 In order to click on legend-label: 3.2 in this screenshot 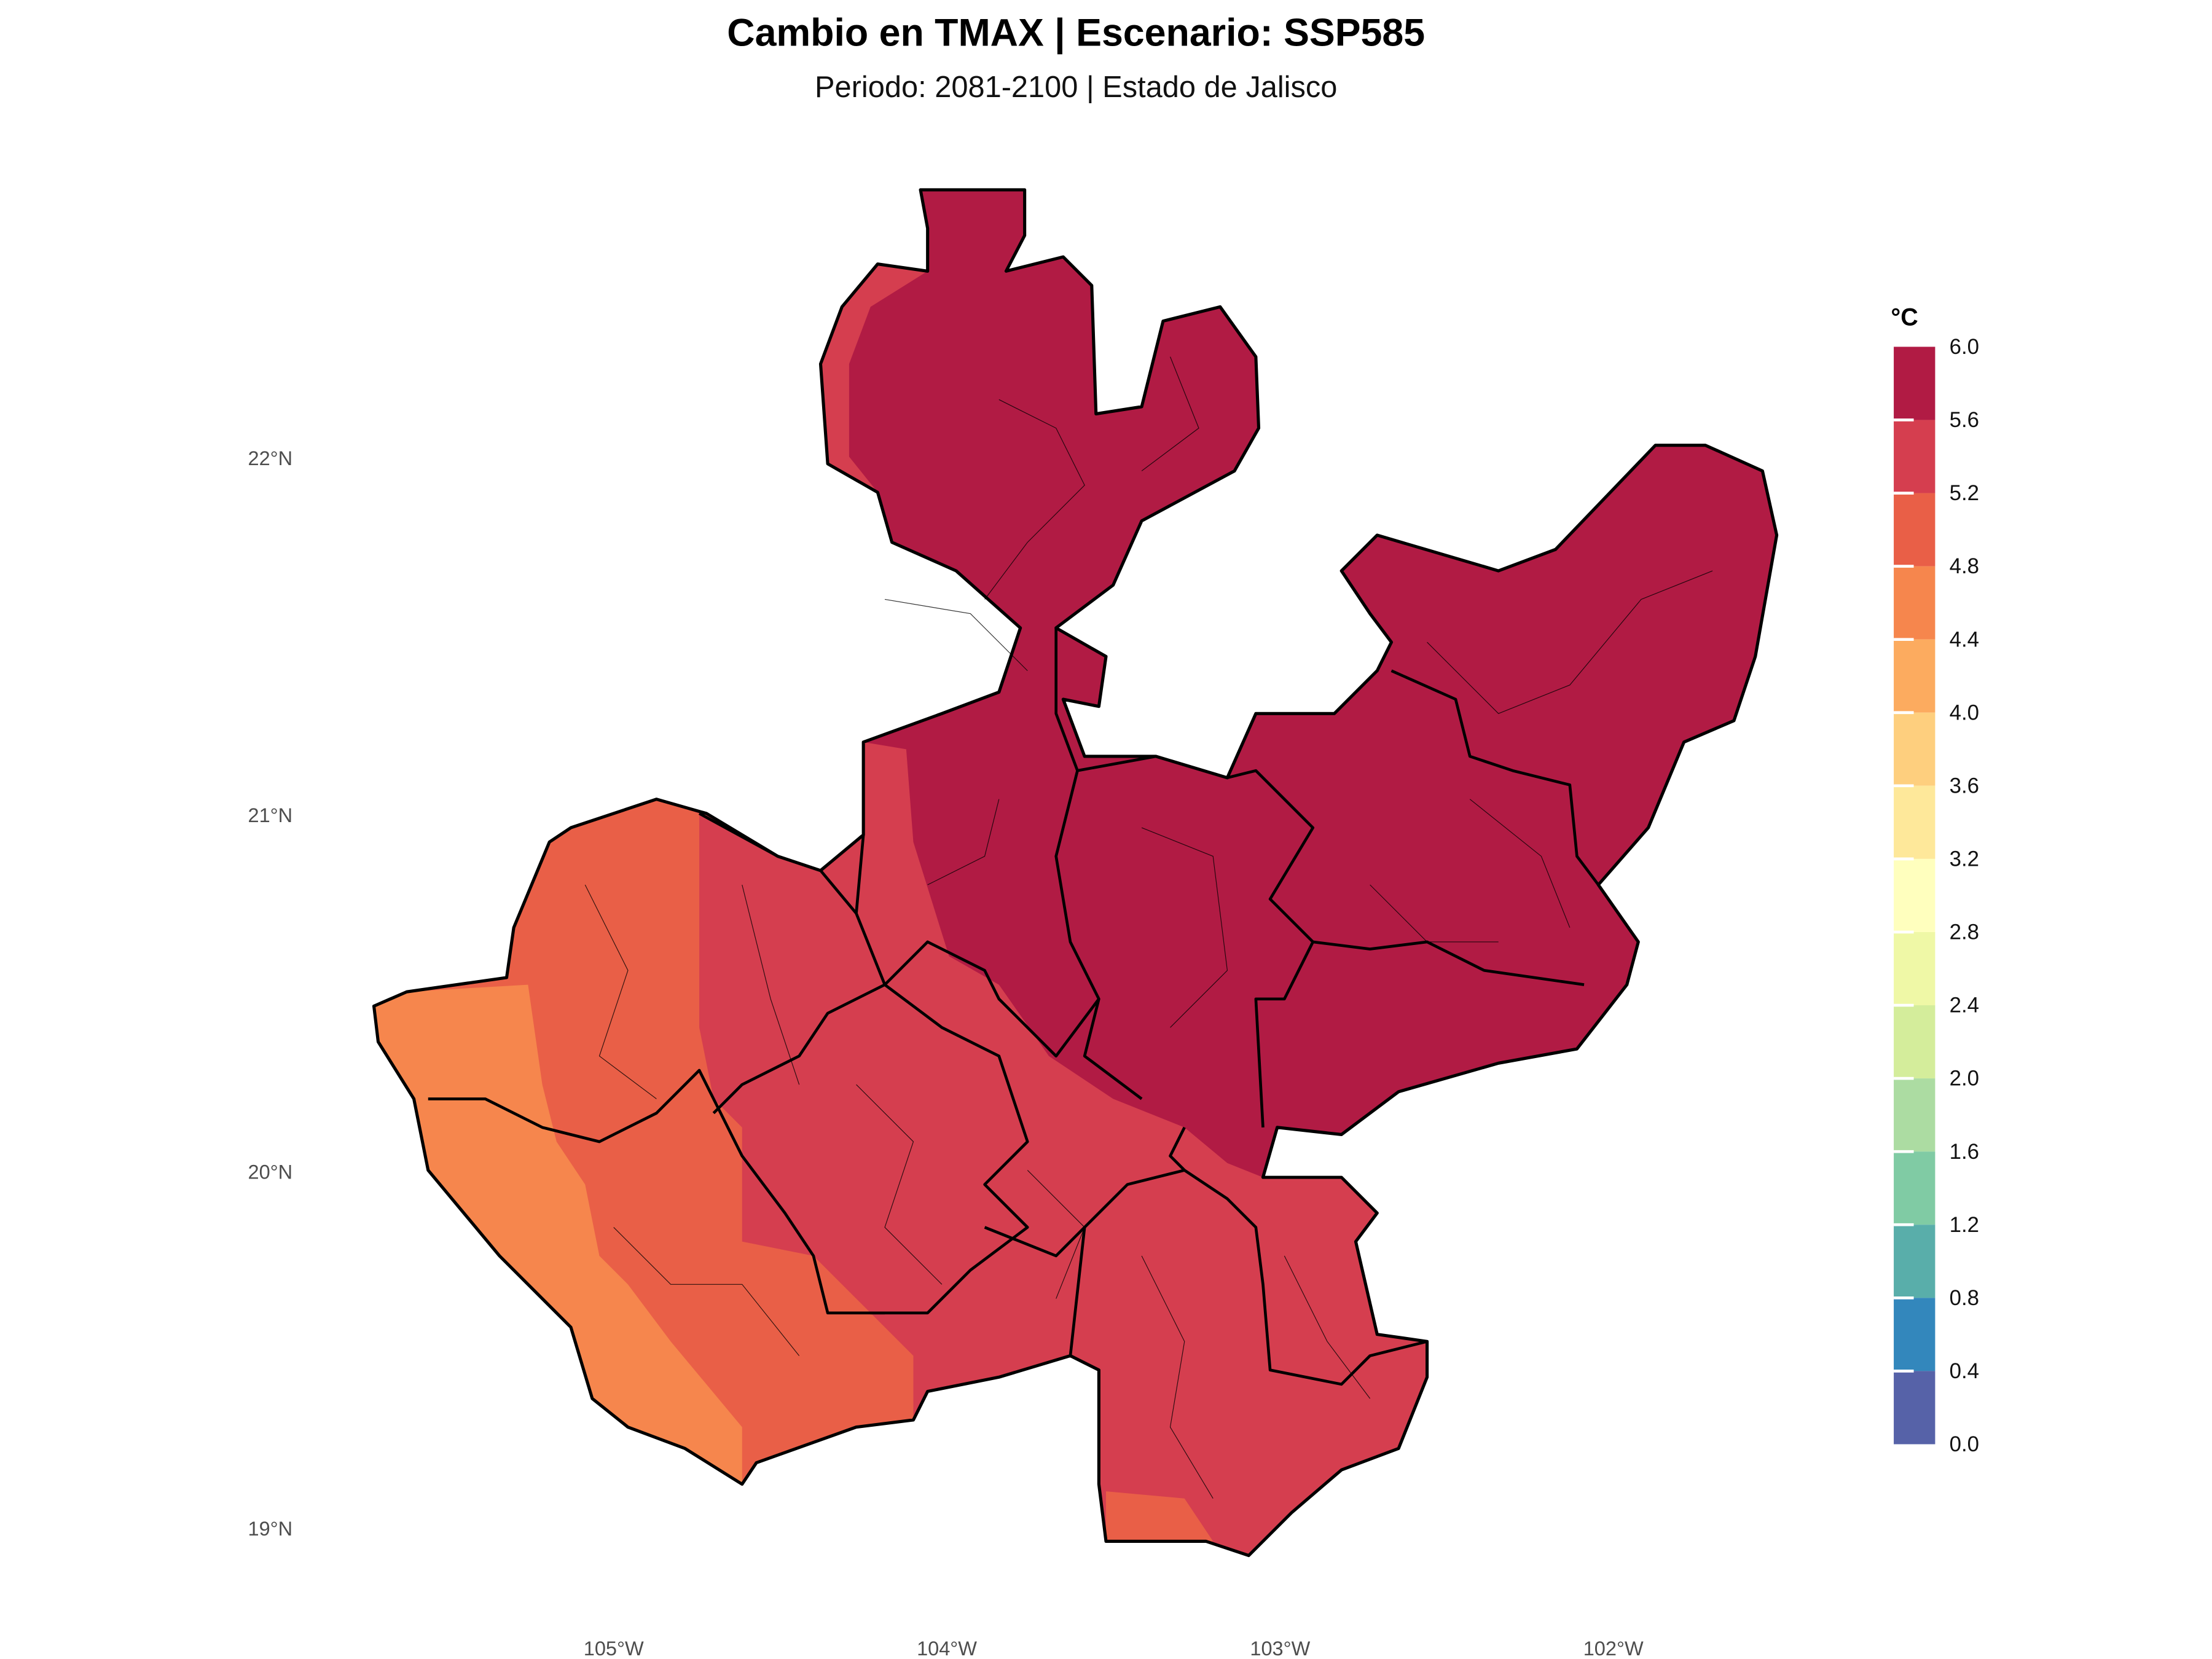, I will do `click(1964, 859)`.